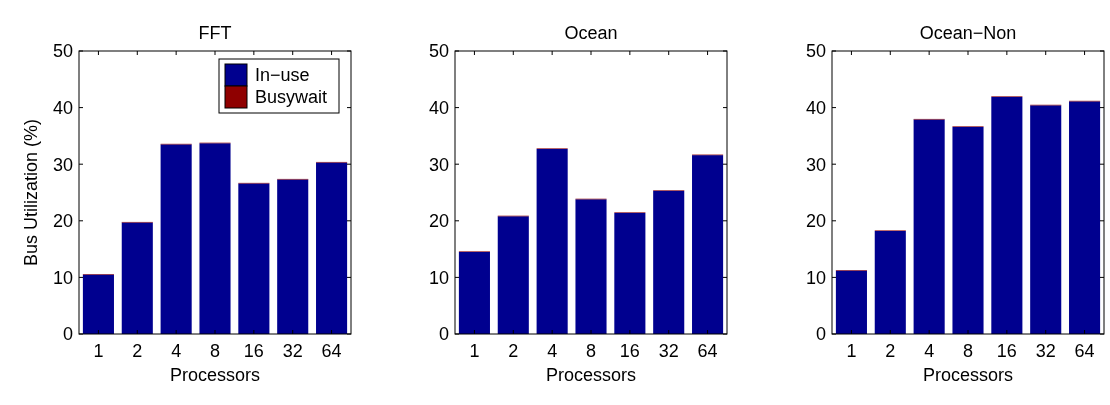 The height and width of the screenshot is (405, 1110). I want to click on chart-title: Ocean−Non, so click(968, 33).